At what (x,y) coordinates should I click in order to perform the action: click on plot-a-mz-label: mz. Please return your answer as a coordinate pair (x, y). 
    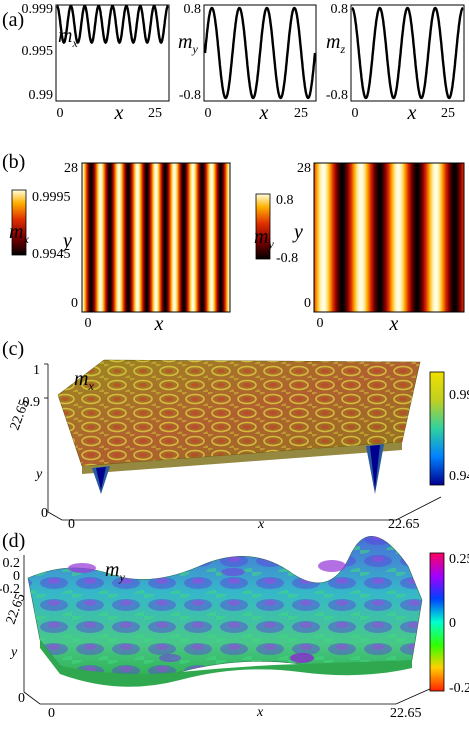
    Looking at the image, I should click on (335, 43).